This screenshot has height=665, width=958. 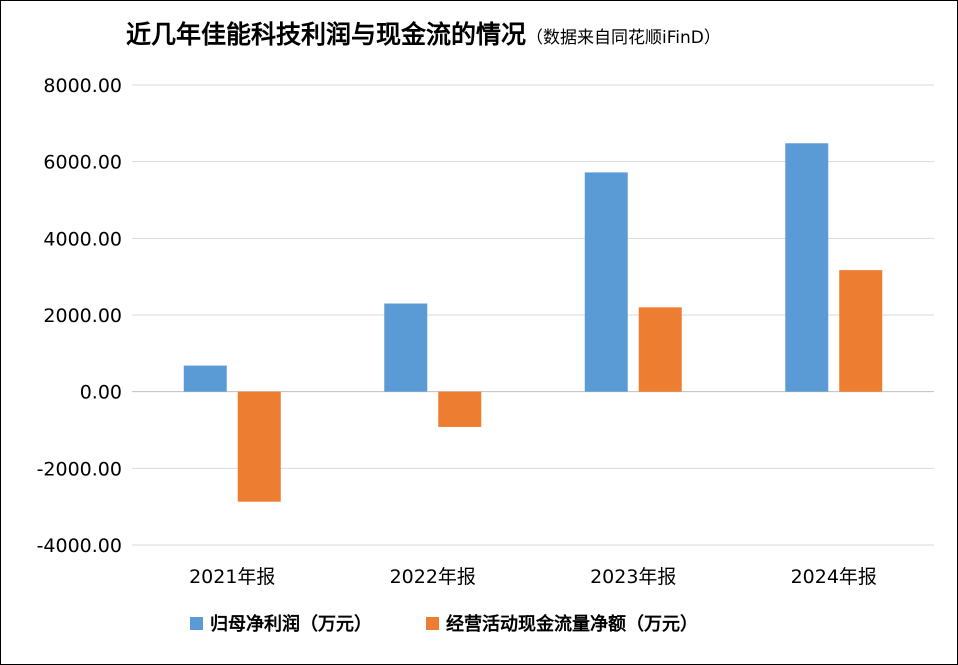 I want to click on chart-title-row: 近几年佳能科技利润与现金流的情况（数据来自同花顺iFinD）, so click(x=423, y=33).